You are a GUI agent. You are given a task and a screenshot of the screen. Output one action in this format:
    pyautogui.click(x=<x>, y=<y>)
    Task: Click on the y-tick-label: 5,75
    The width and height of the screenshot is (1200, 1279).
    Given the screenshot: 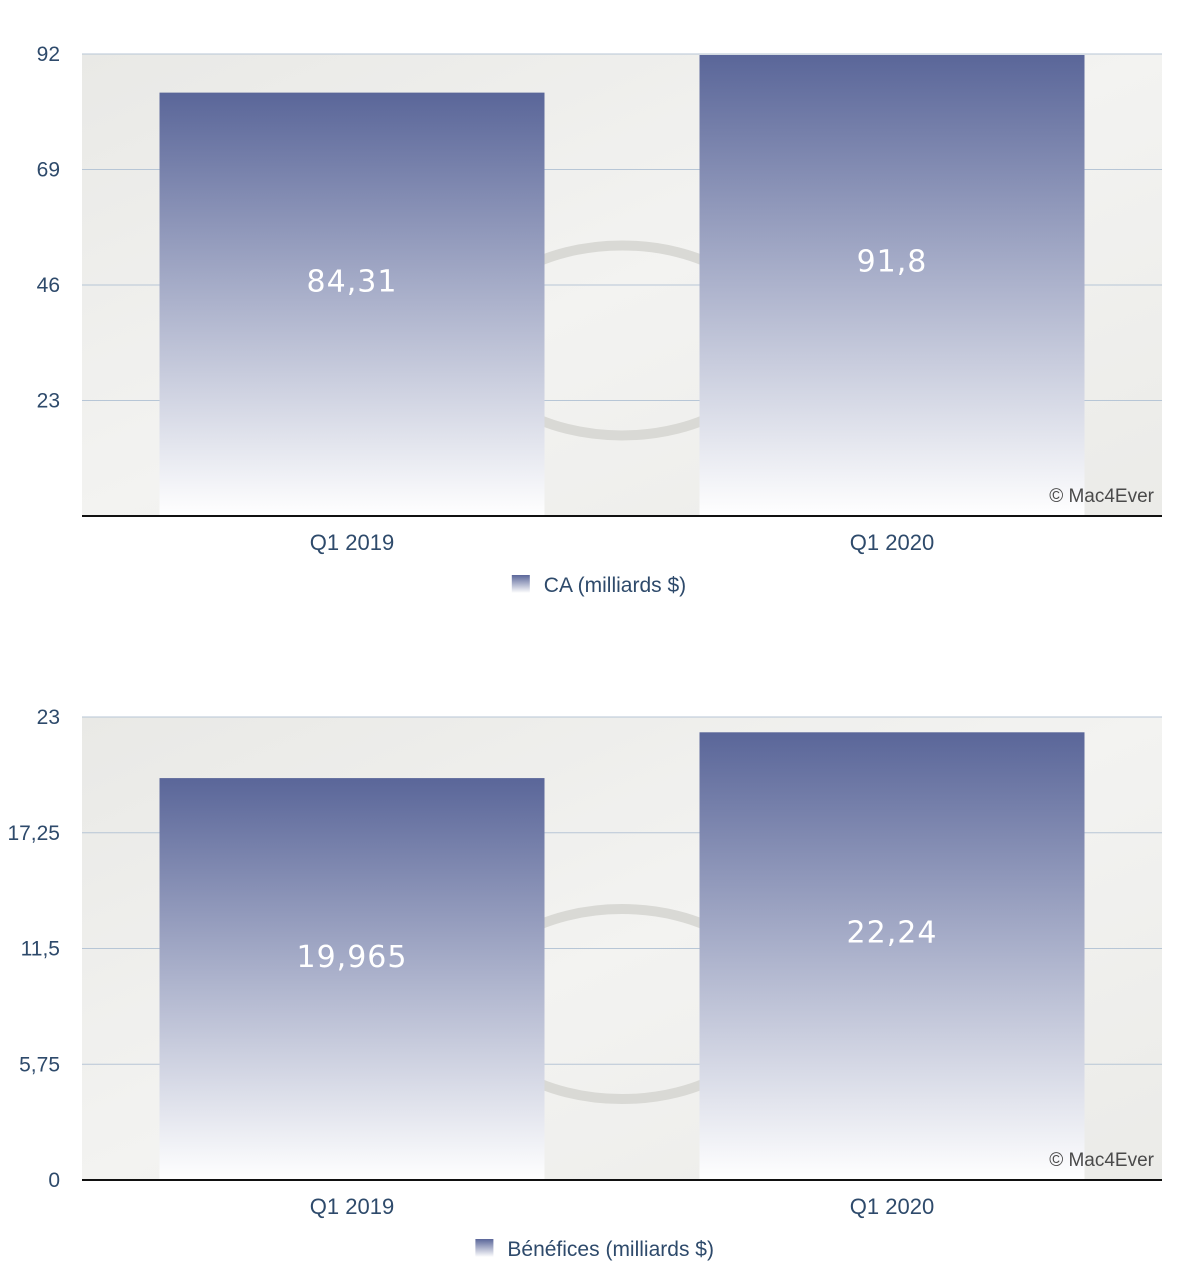 What is the action you would take?
    pyautogui.click(x=39, y=1064)
    